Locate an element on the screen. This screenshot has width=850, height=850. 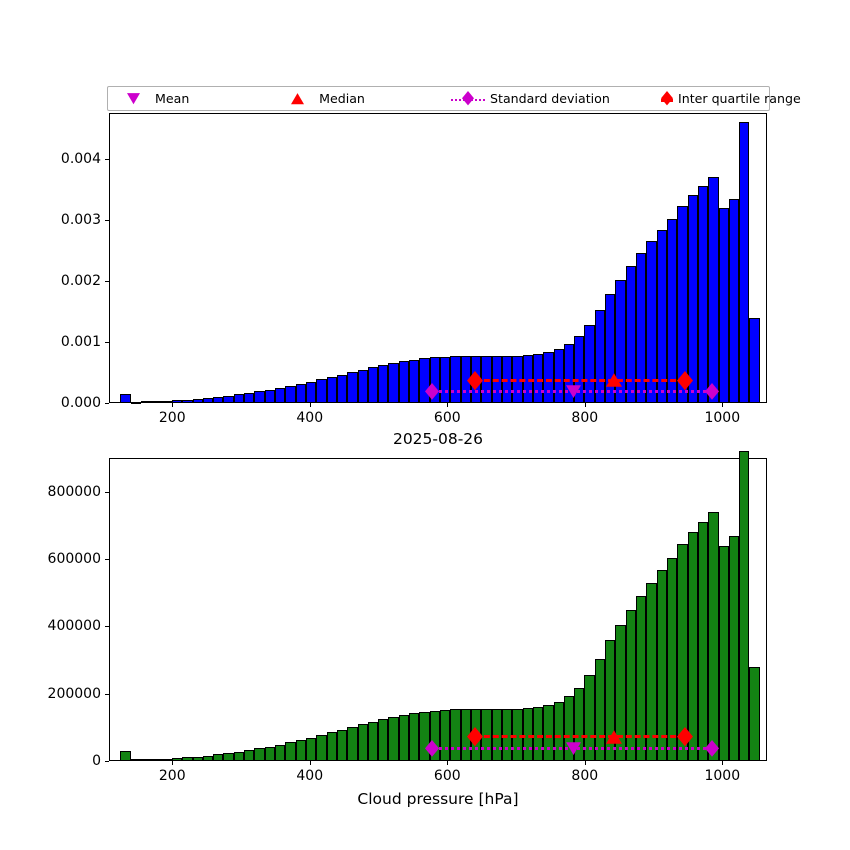
legend-marker-triangle-up-icon is located at coordinates (297, 99).